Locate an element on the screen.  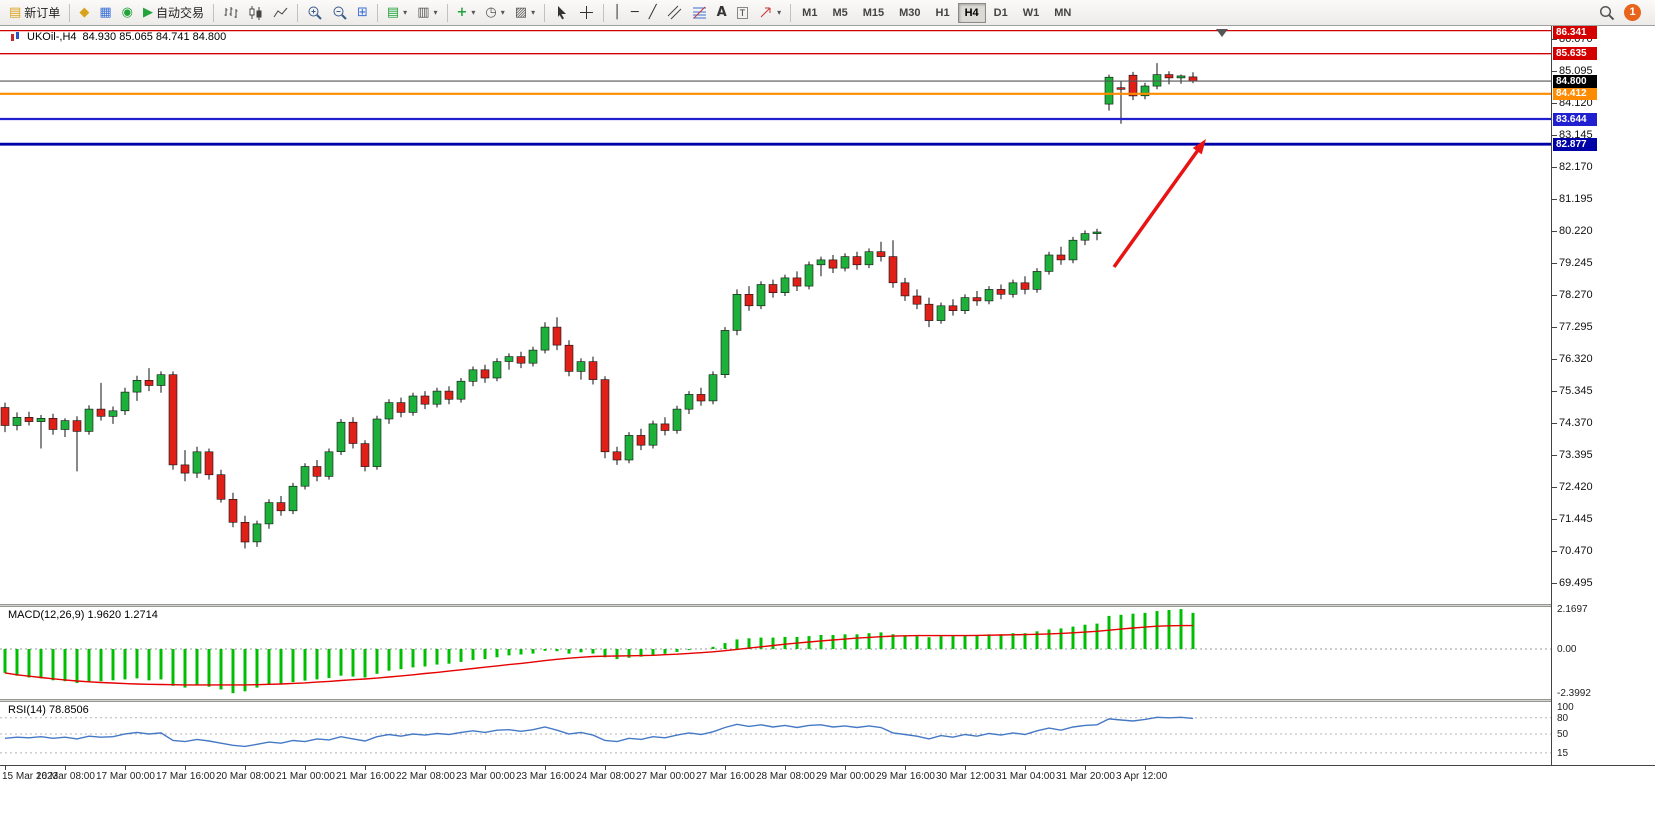
vertical-line-icon: │ is located at coordinates (617, 12).